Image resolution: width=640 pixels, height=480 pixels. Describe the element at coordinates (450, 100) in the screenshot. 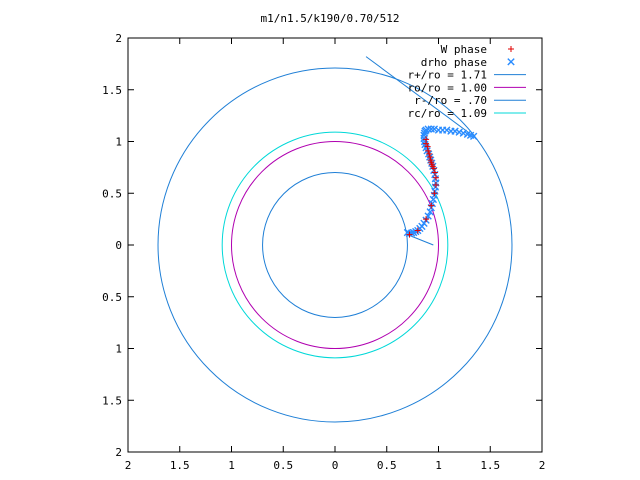

I see `legend-label: r-/ro = .70` at that location.